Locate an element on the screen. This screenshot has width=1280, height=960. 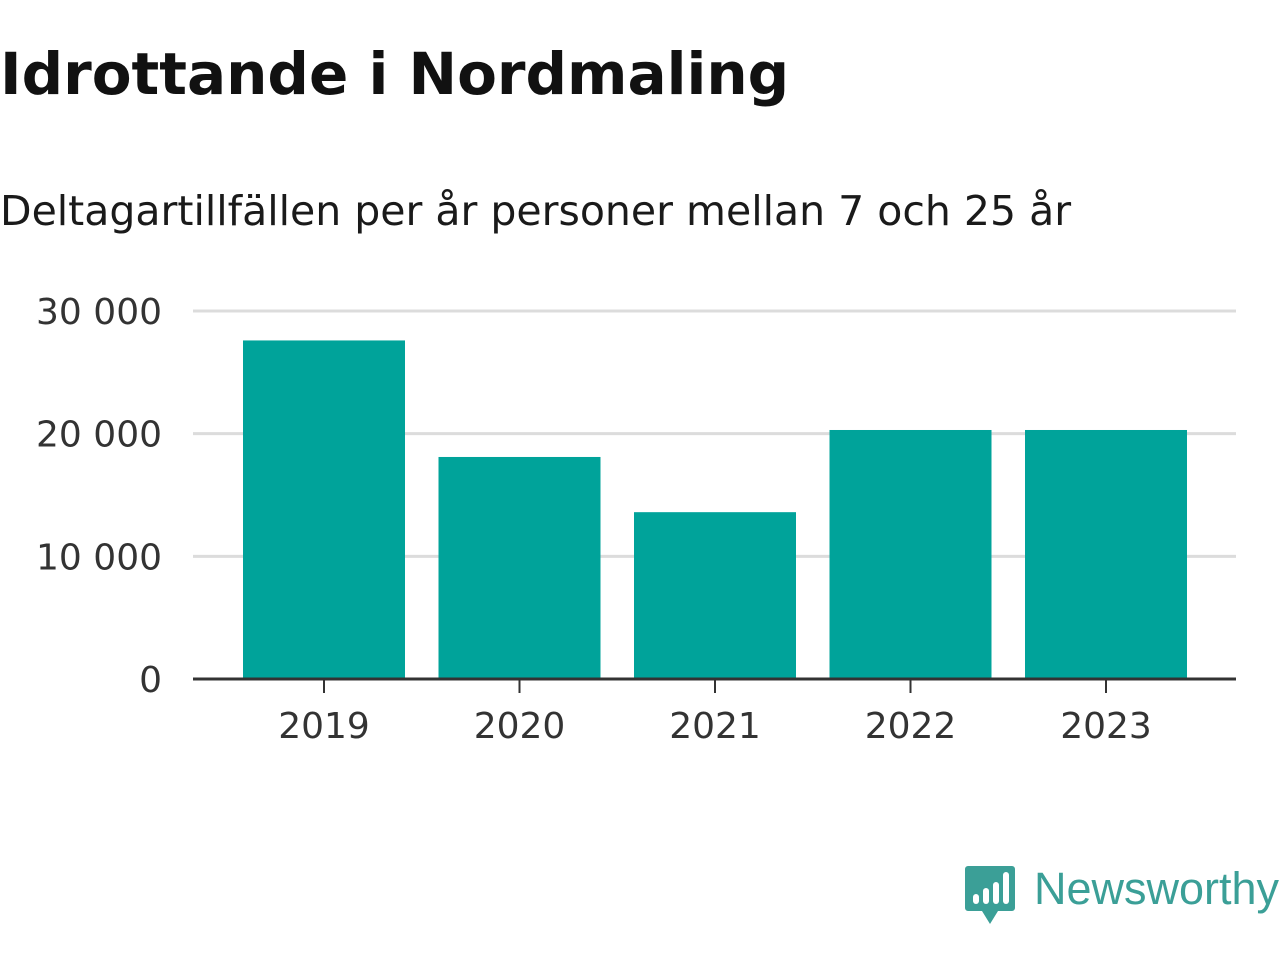
y-tick-label: 0 is located at coordinates (150, 680).